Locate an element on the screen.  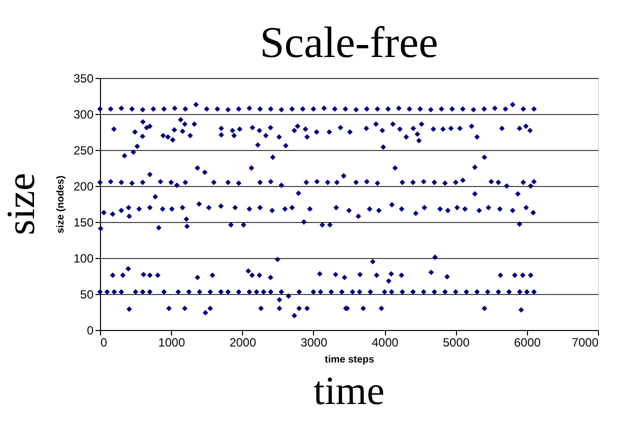
y-tick-label: 300 is located at coordinates (83, 115).